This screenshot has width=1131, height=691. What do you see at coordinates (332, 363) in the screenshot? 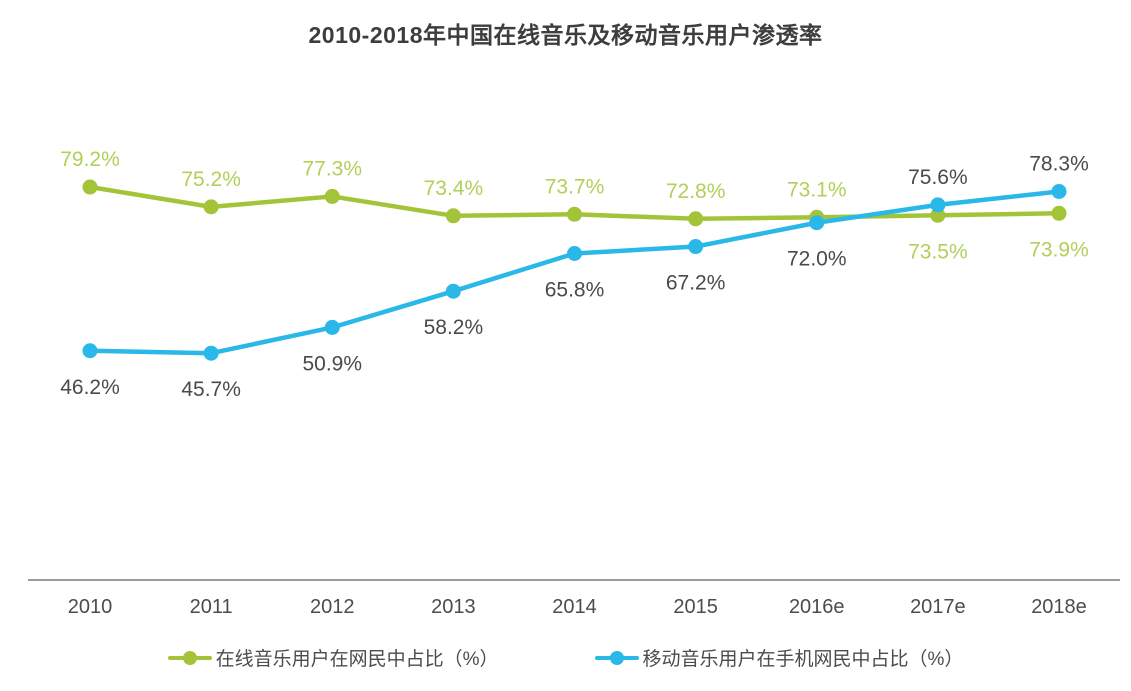
I see `data-label: 50.9%` at bounding box center [332, 363].